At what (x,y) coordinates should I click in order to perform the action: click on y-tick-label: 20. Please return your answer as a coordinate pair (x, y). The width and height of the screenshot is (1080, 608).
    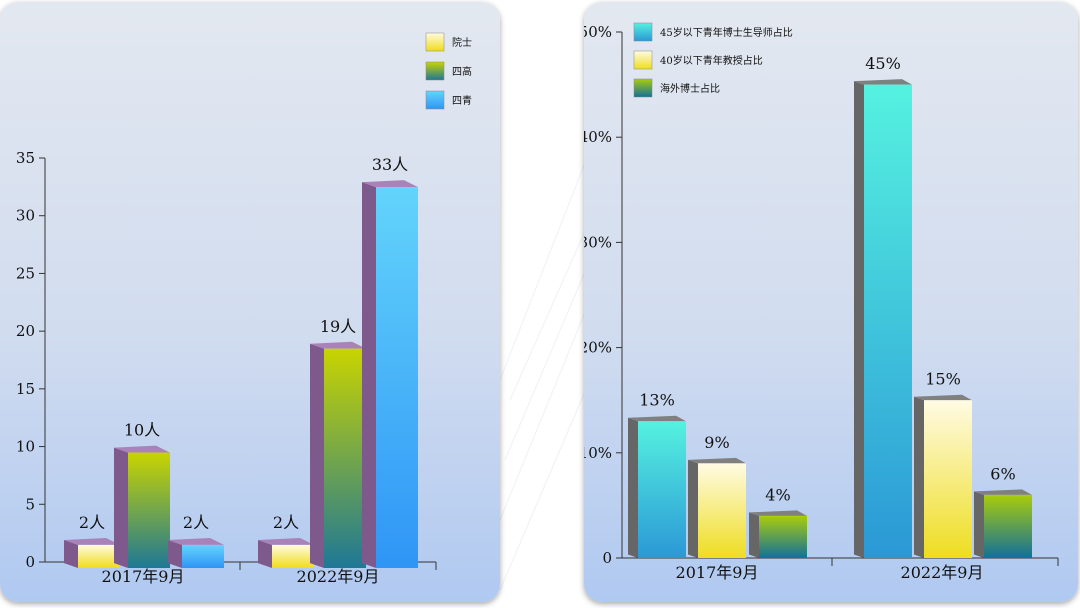
    Looking at the image, I should click on (25, 331).